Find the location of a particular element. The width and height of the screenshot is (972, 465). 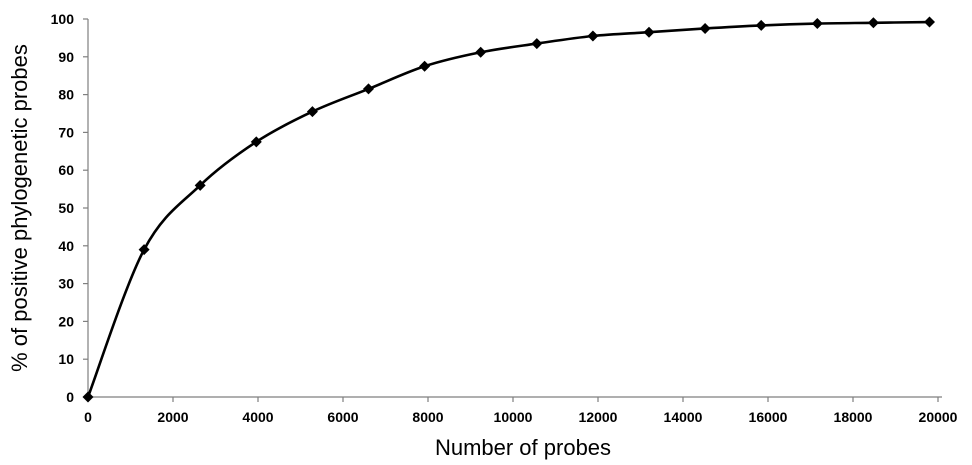

y-tick-label: 40 is located at coordinates (66, 246).